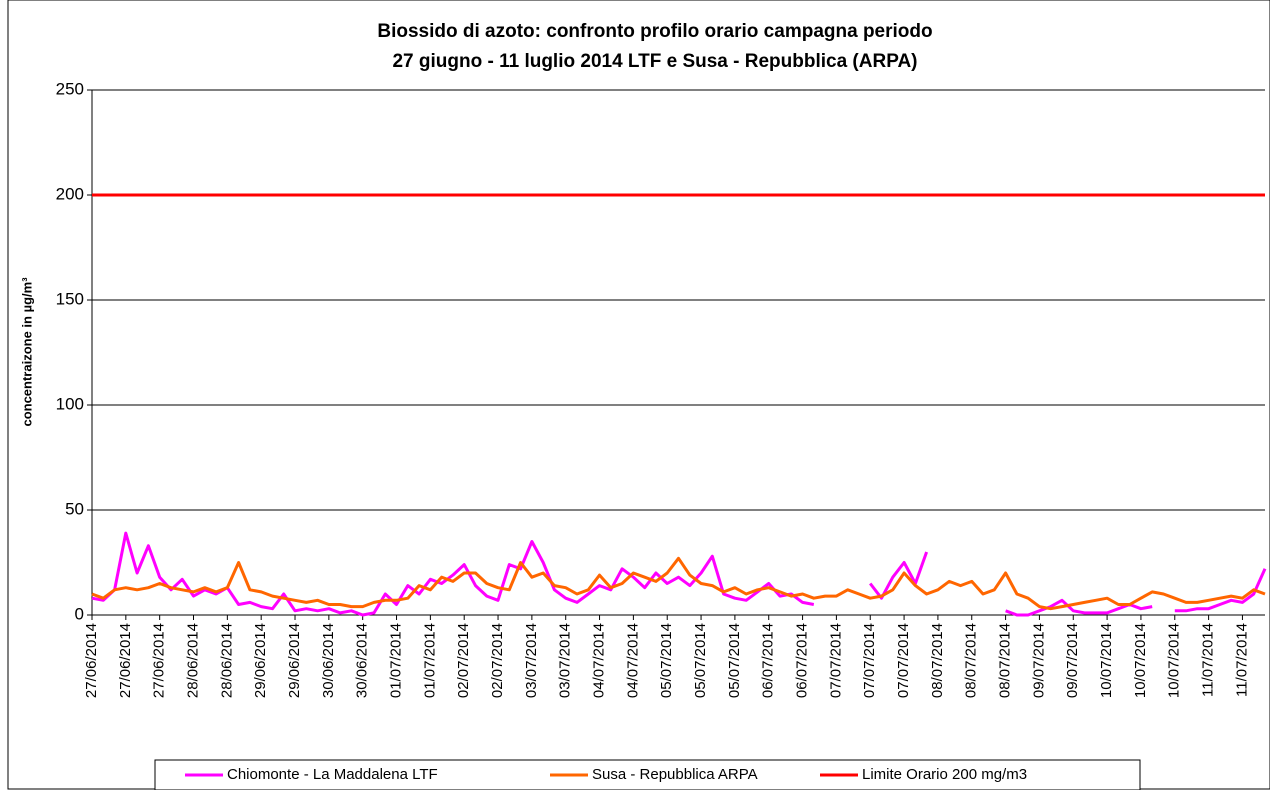 The image size is (1270, 790). I want to click on y-tick-label: 200, so click(70, 193).